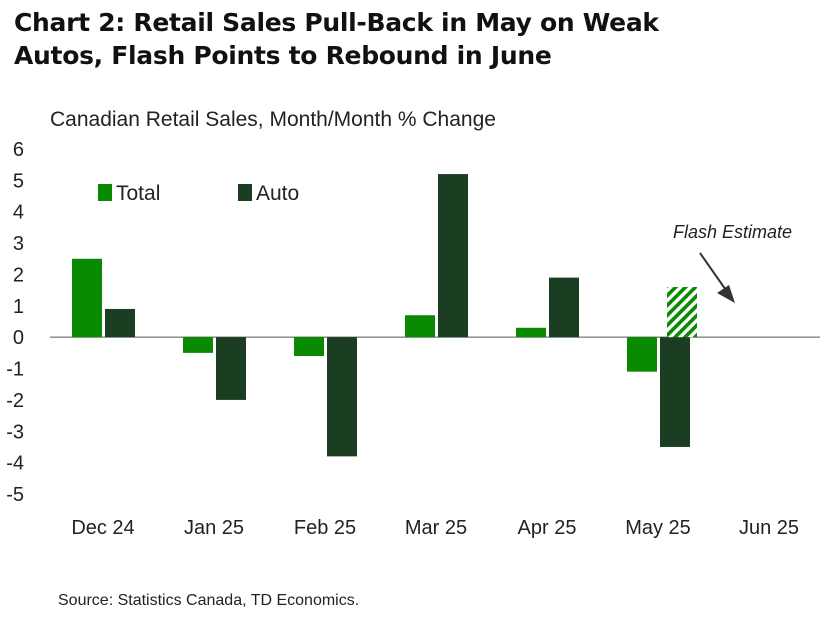 This screenshot has width=827, height=617. What do you see at coordinates (198, 193) in the screenshot?
I see `legend: Total Auto` at bounding box center [198, 193].